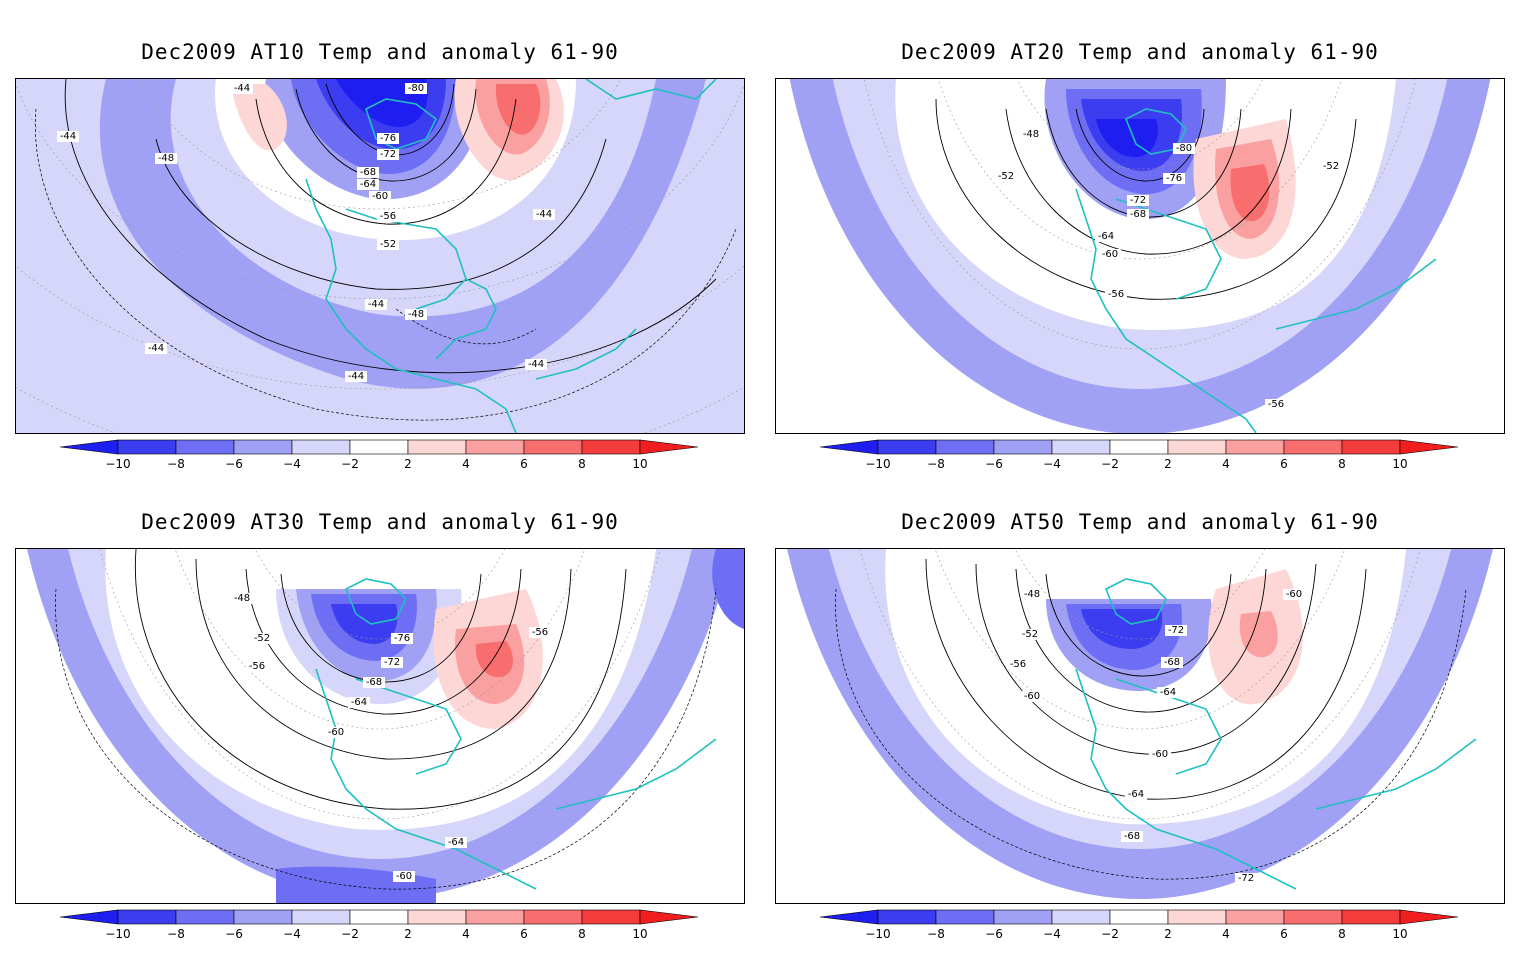  I want to click on contour-label: -68, so click(374, 682).